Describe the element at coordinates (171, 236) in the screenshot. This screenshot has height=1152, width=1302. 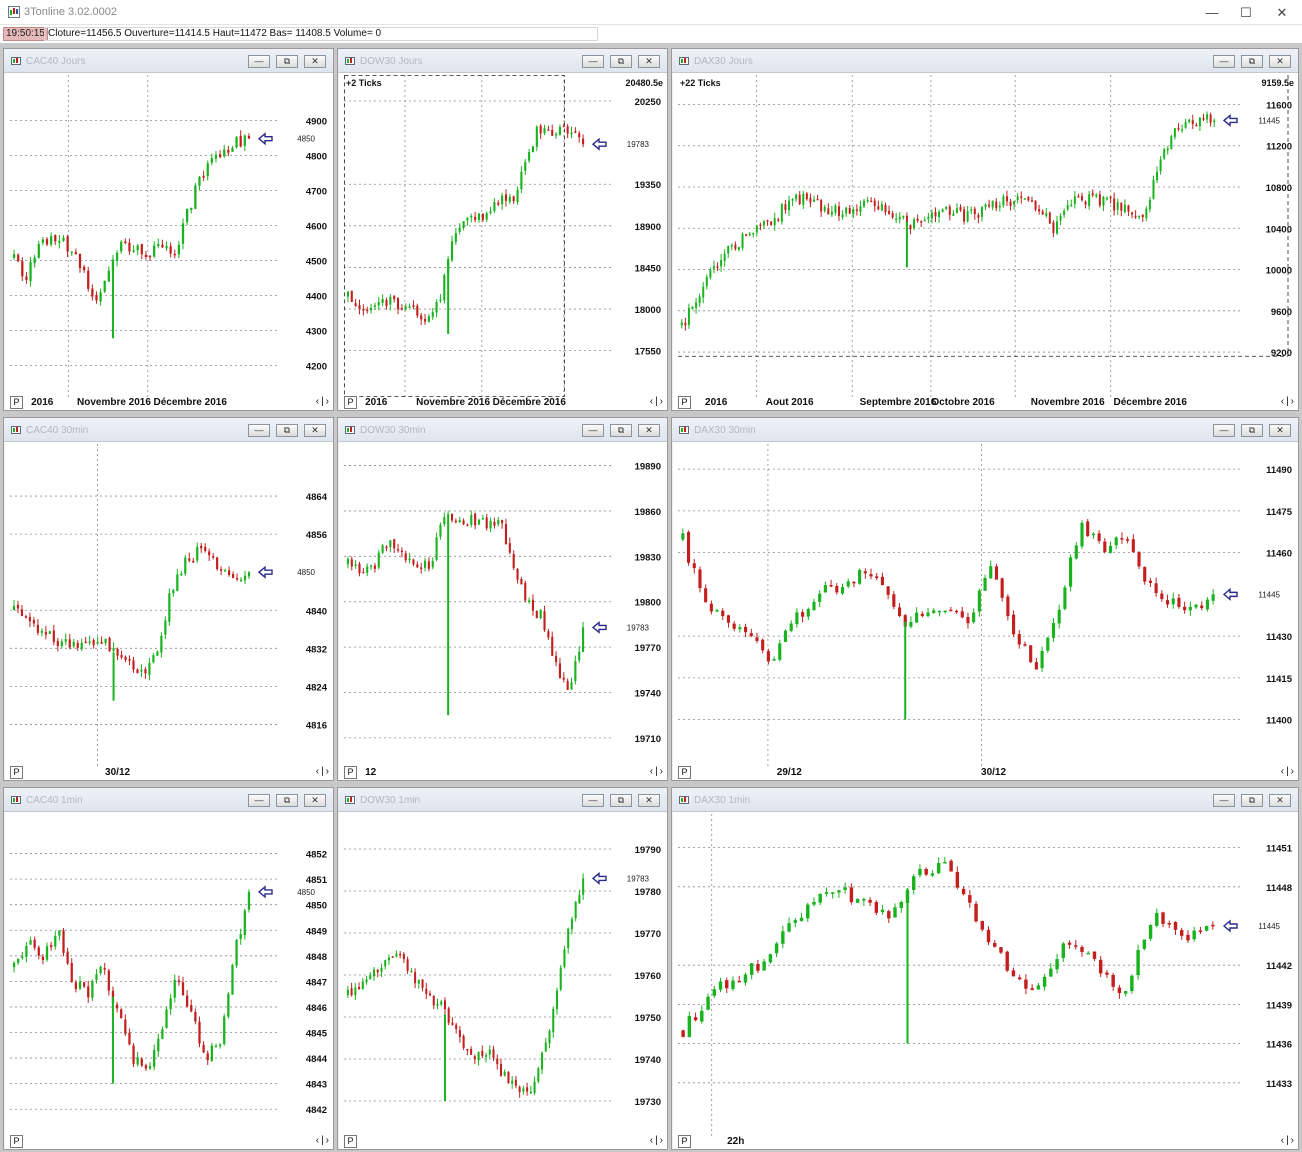
I see `candlestick-chart-cac40-daily: 4200 4300 4400 4500 4600 4700 4800 4900 4850` at that location.